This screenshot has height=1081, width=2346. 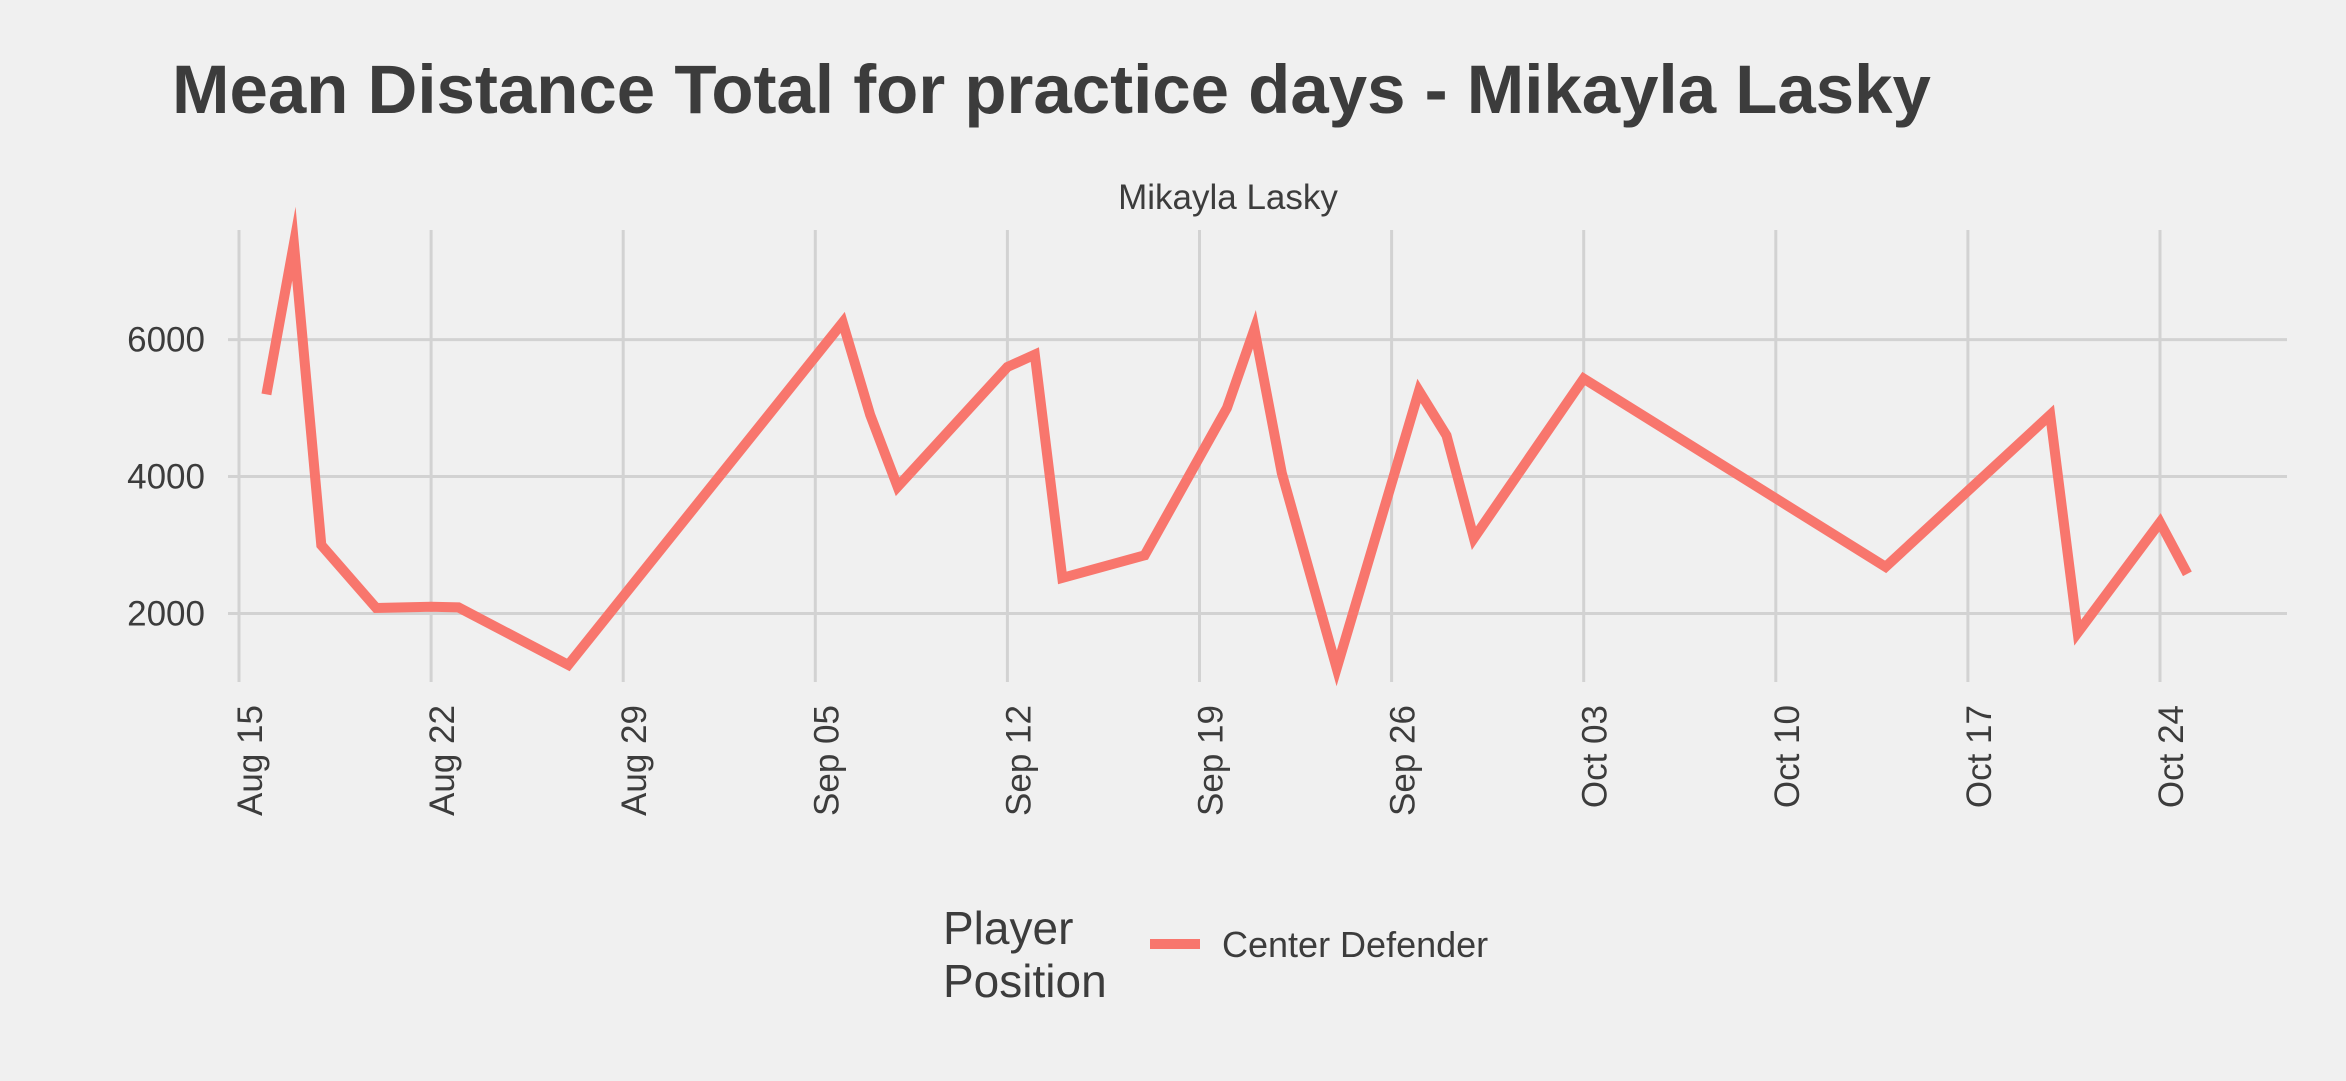 I want to click on y-tick-label-2000: 2000, so click(x=166, y=614).